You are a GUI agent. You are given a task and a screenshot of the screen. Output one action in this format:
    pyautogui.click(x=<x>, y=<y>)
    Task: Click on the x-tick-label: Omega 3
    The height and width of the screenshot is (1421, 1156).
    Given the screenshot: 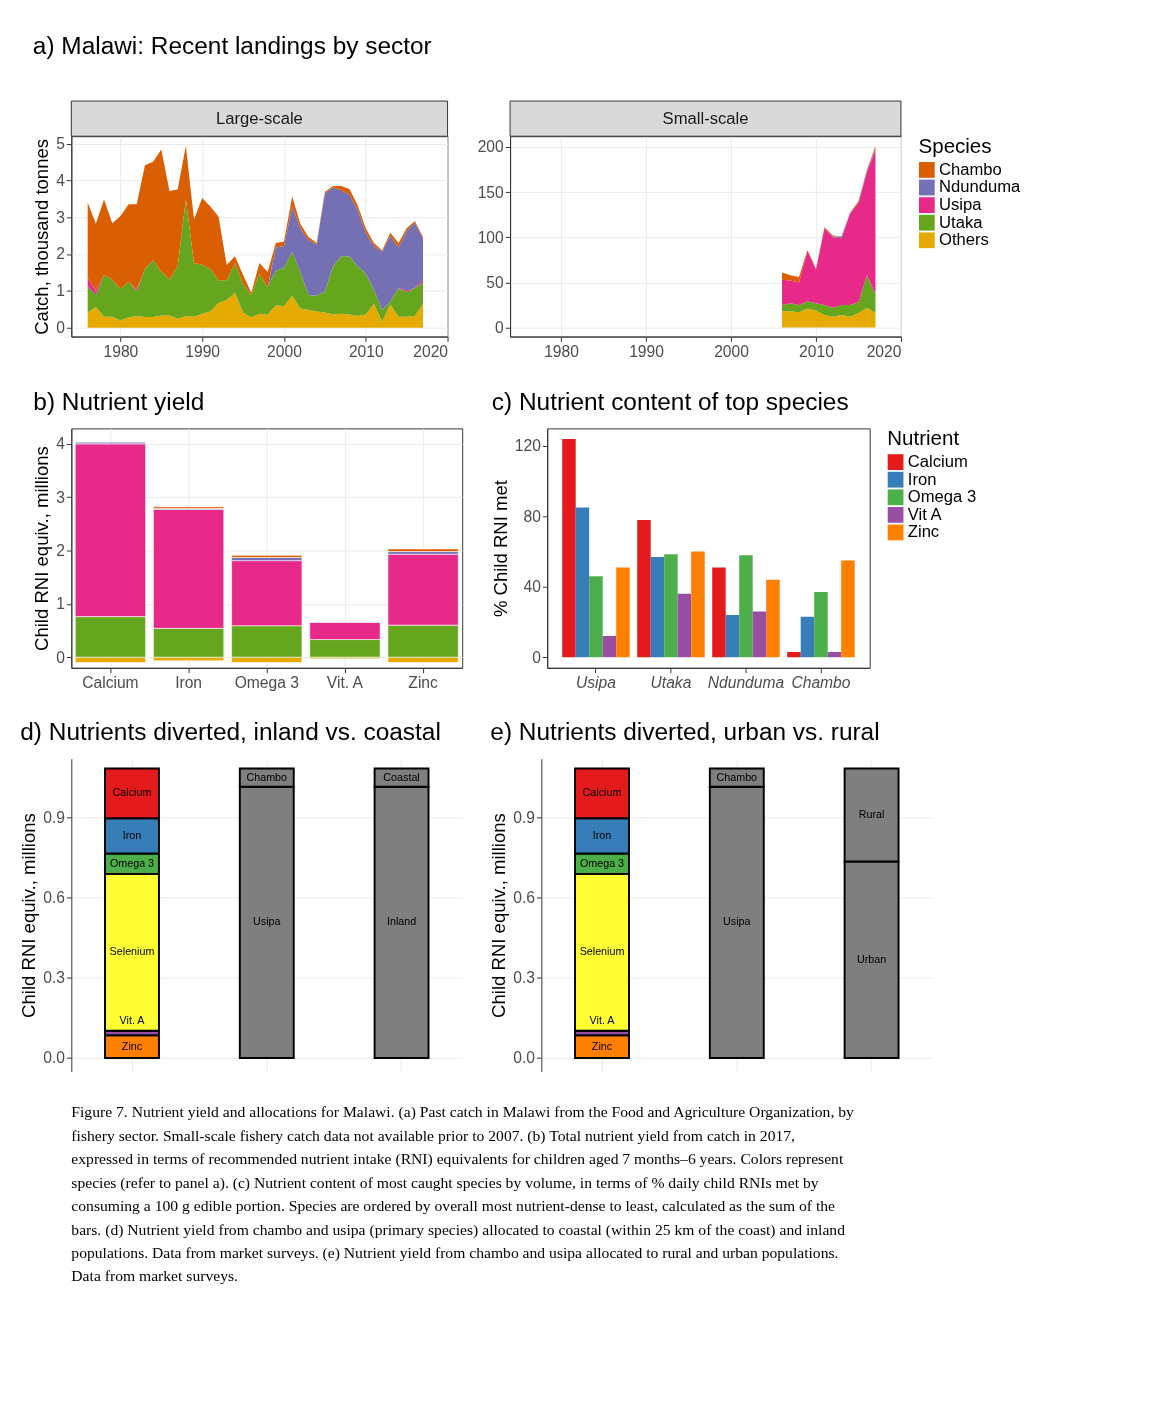 What is the action you would take?
    pyautogui.click(x=266, y=682)
    